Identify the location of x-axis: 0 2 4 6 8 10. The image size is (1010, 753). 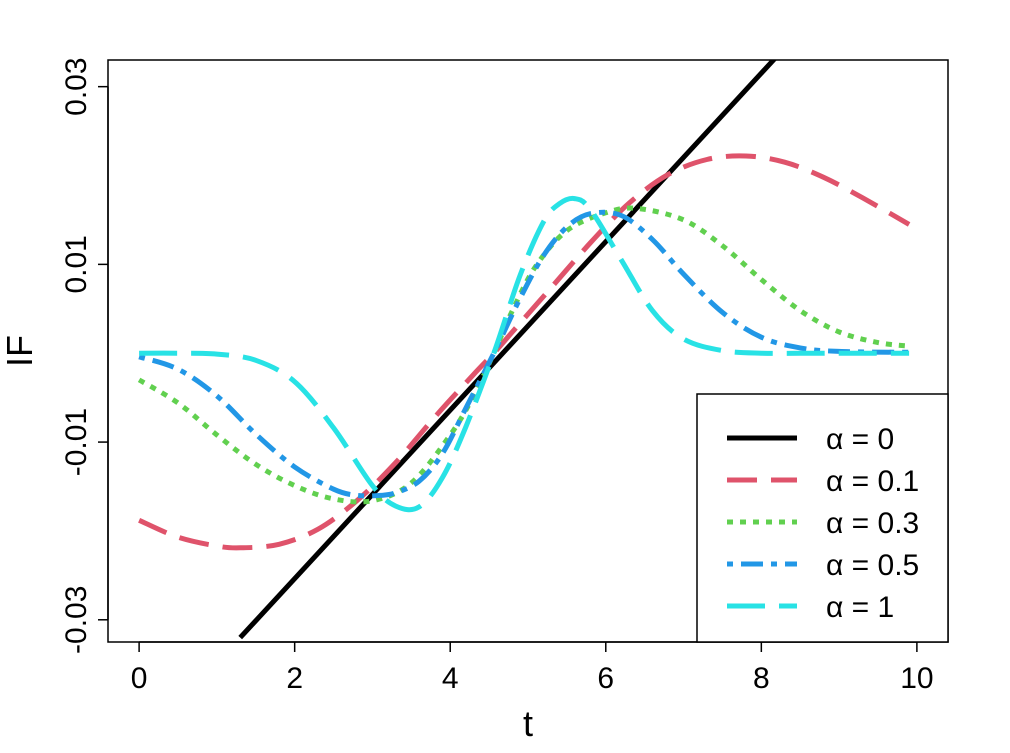
(532, 668).